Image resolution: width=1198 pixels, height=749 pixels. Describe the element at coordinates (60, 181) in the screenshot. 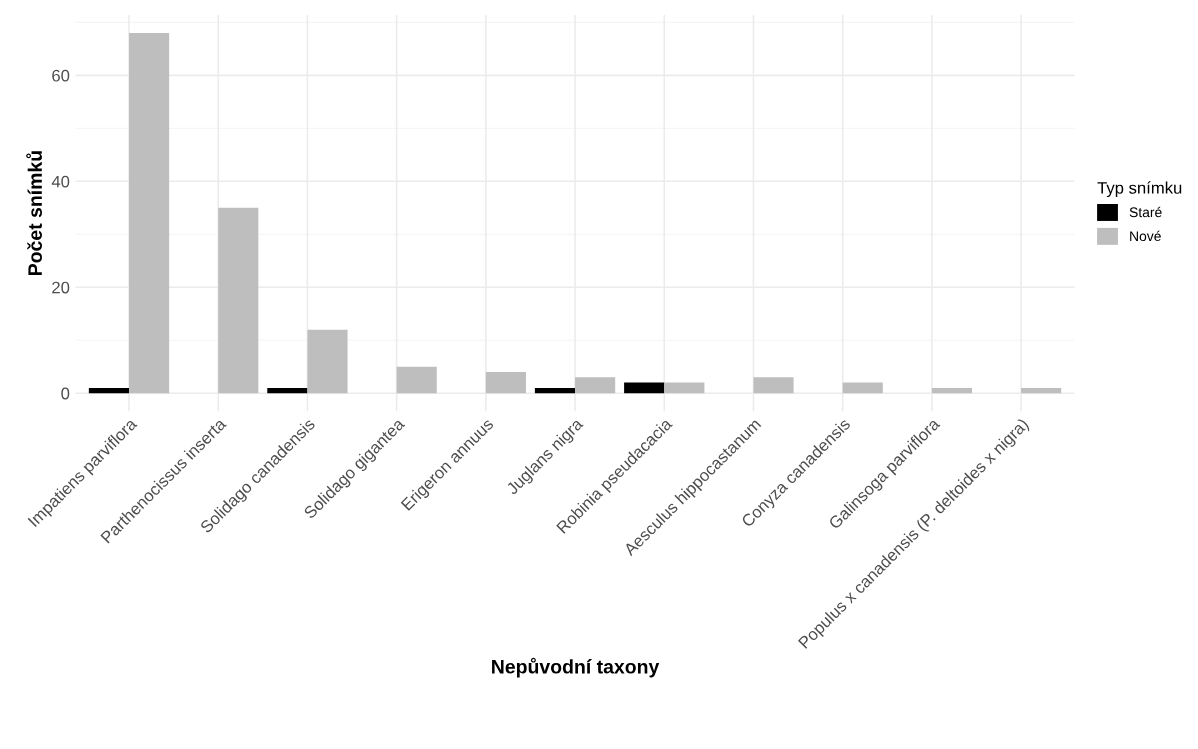

I see `y-tick-label: 40` at that location.